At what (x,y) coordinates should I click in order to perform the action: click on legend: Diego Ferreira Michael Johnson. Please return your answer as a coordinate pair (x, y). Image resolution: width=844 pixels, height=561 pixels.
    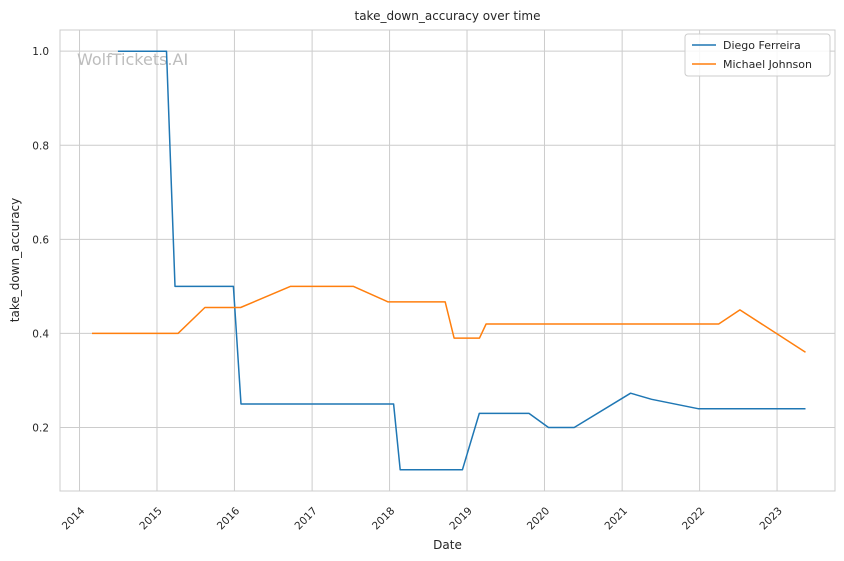
    Looking at the image, I should click on (757, 55).